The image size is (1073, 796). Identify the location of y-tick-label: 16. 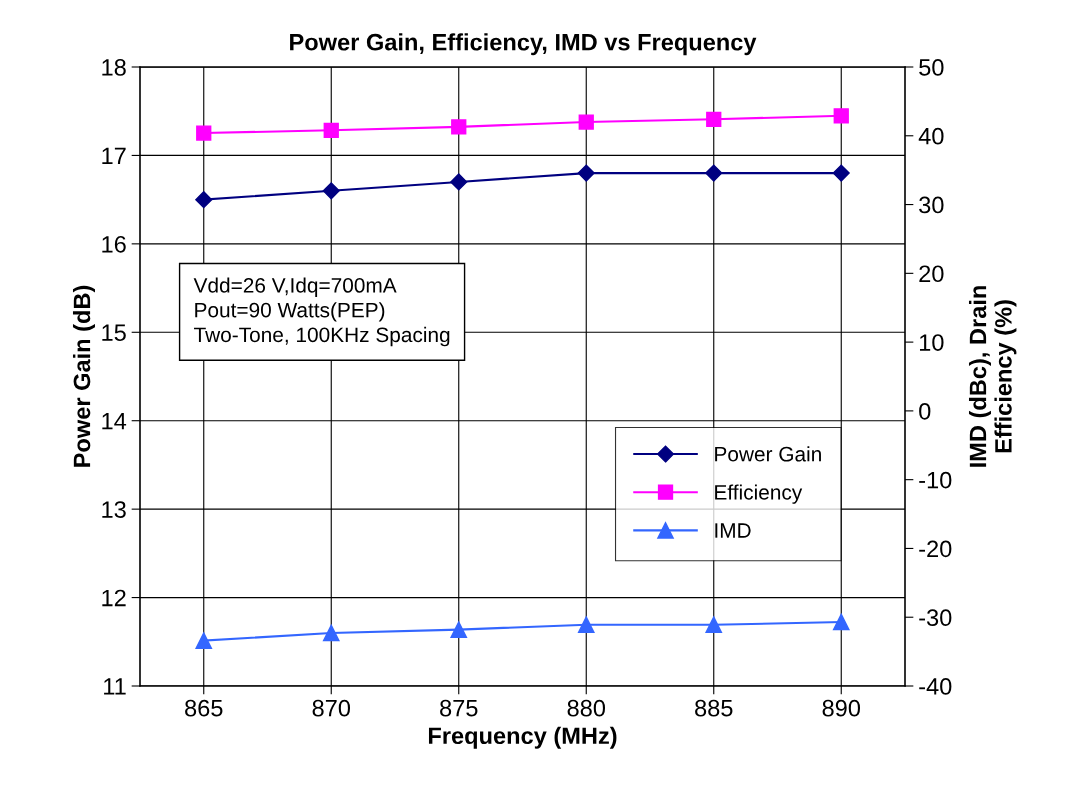
(114, 244).